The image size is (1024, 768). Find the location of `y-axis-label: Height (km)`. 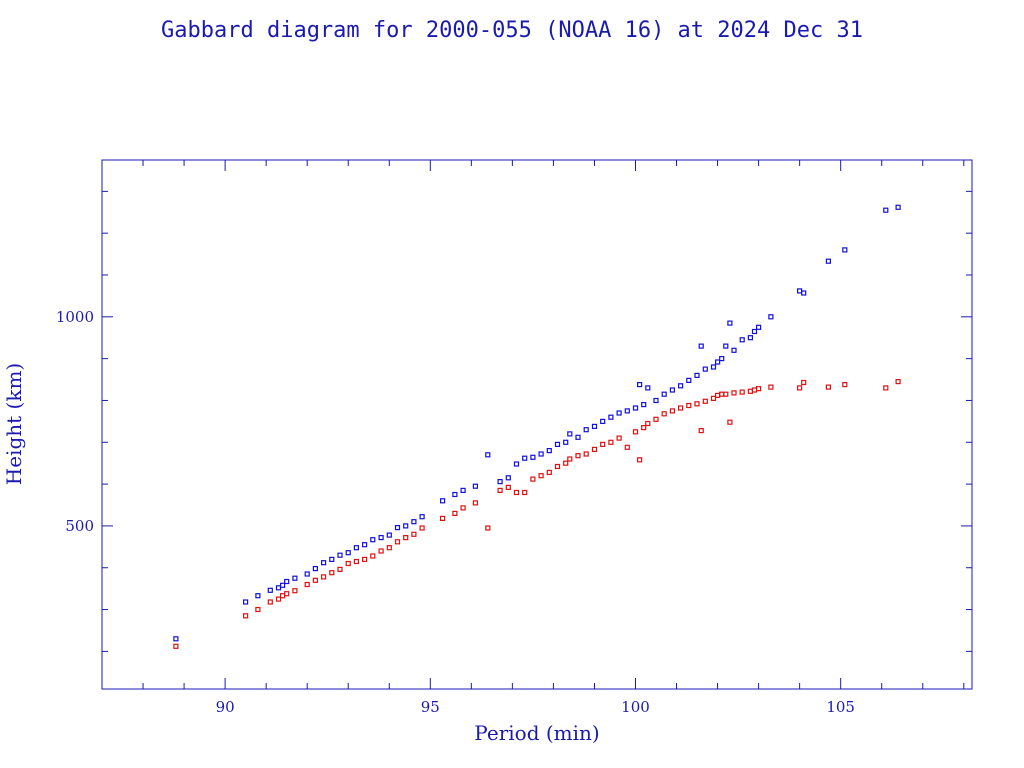

y-axis-label: Height (km) is located at coordinates (14, 424).